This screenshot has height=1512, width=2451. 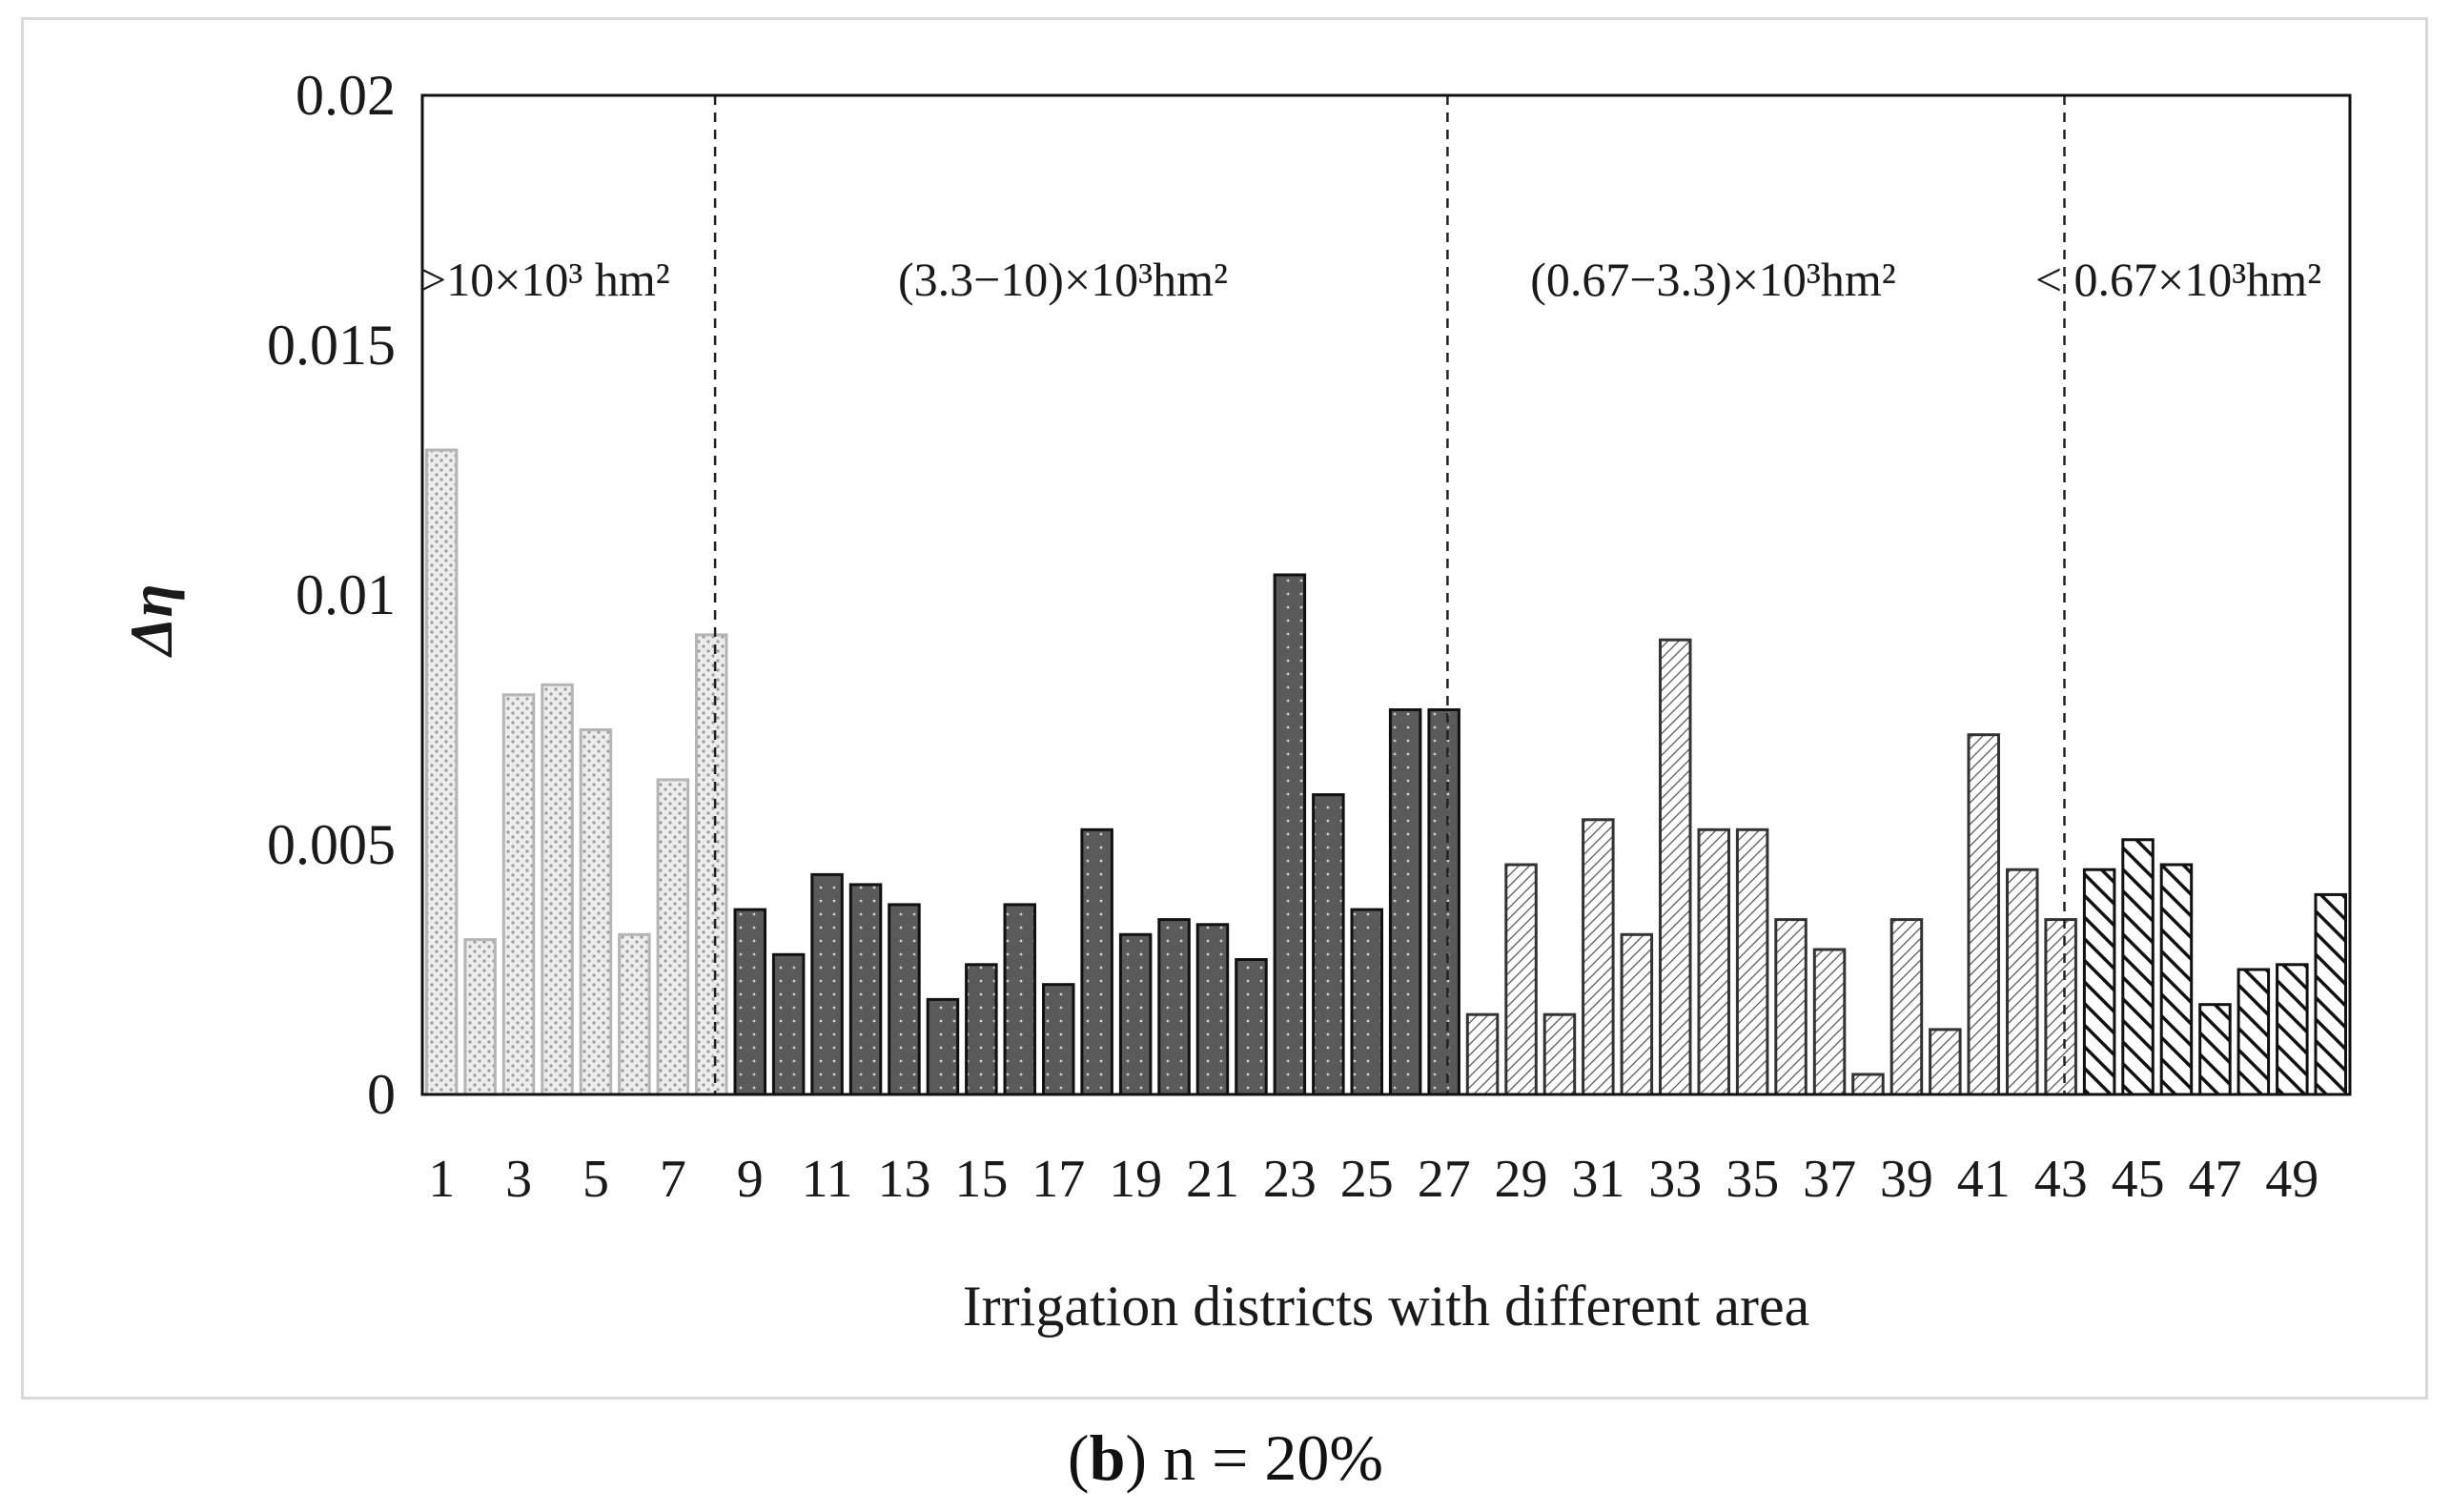 What do you see at coordinates (381, 1094) in the screenshot?
I see `y-tick-label: 0` at bounding box center [381, 1094].